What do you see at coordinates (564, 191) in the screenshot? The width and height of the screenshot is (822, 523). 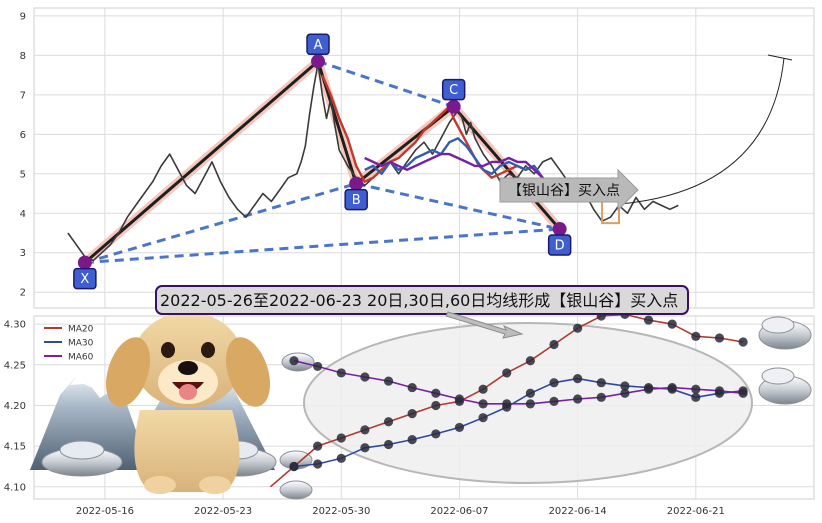 I see `callout-text: 【银山谷】买入点` at bounding box center [564, 191].